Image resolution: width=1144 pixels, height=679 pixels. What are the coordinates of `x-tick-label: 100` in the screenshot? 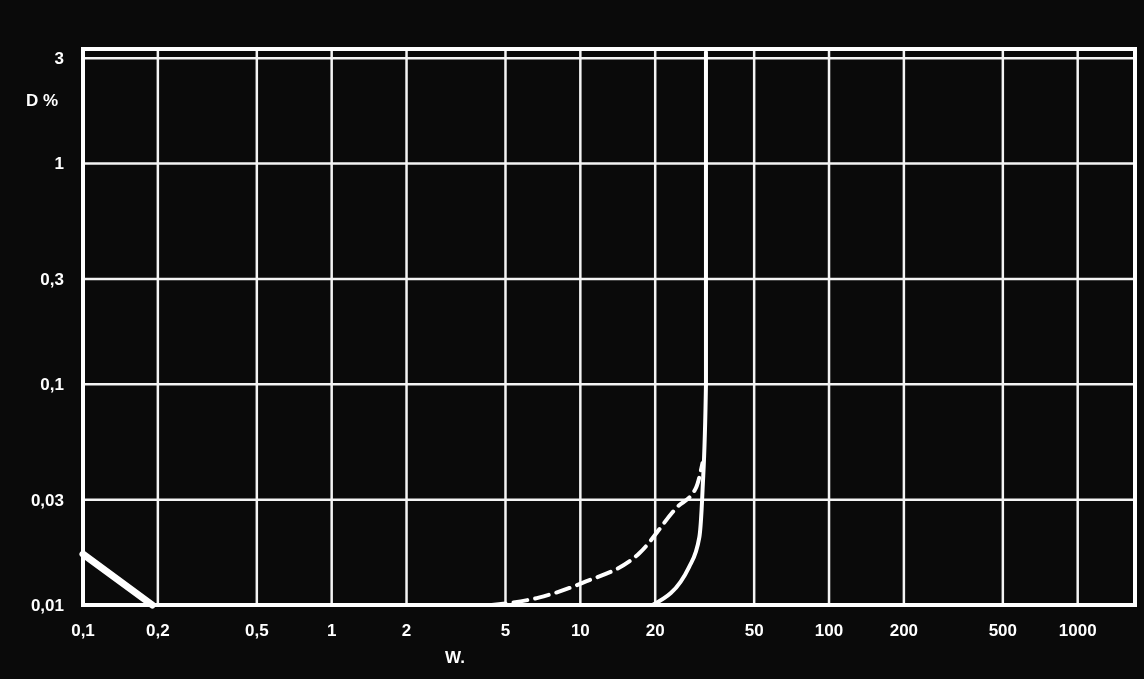 It's located at (829, 630).